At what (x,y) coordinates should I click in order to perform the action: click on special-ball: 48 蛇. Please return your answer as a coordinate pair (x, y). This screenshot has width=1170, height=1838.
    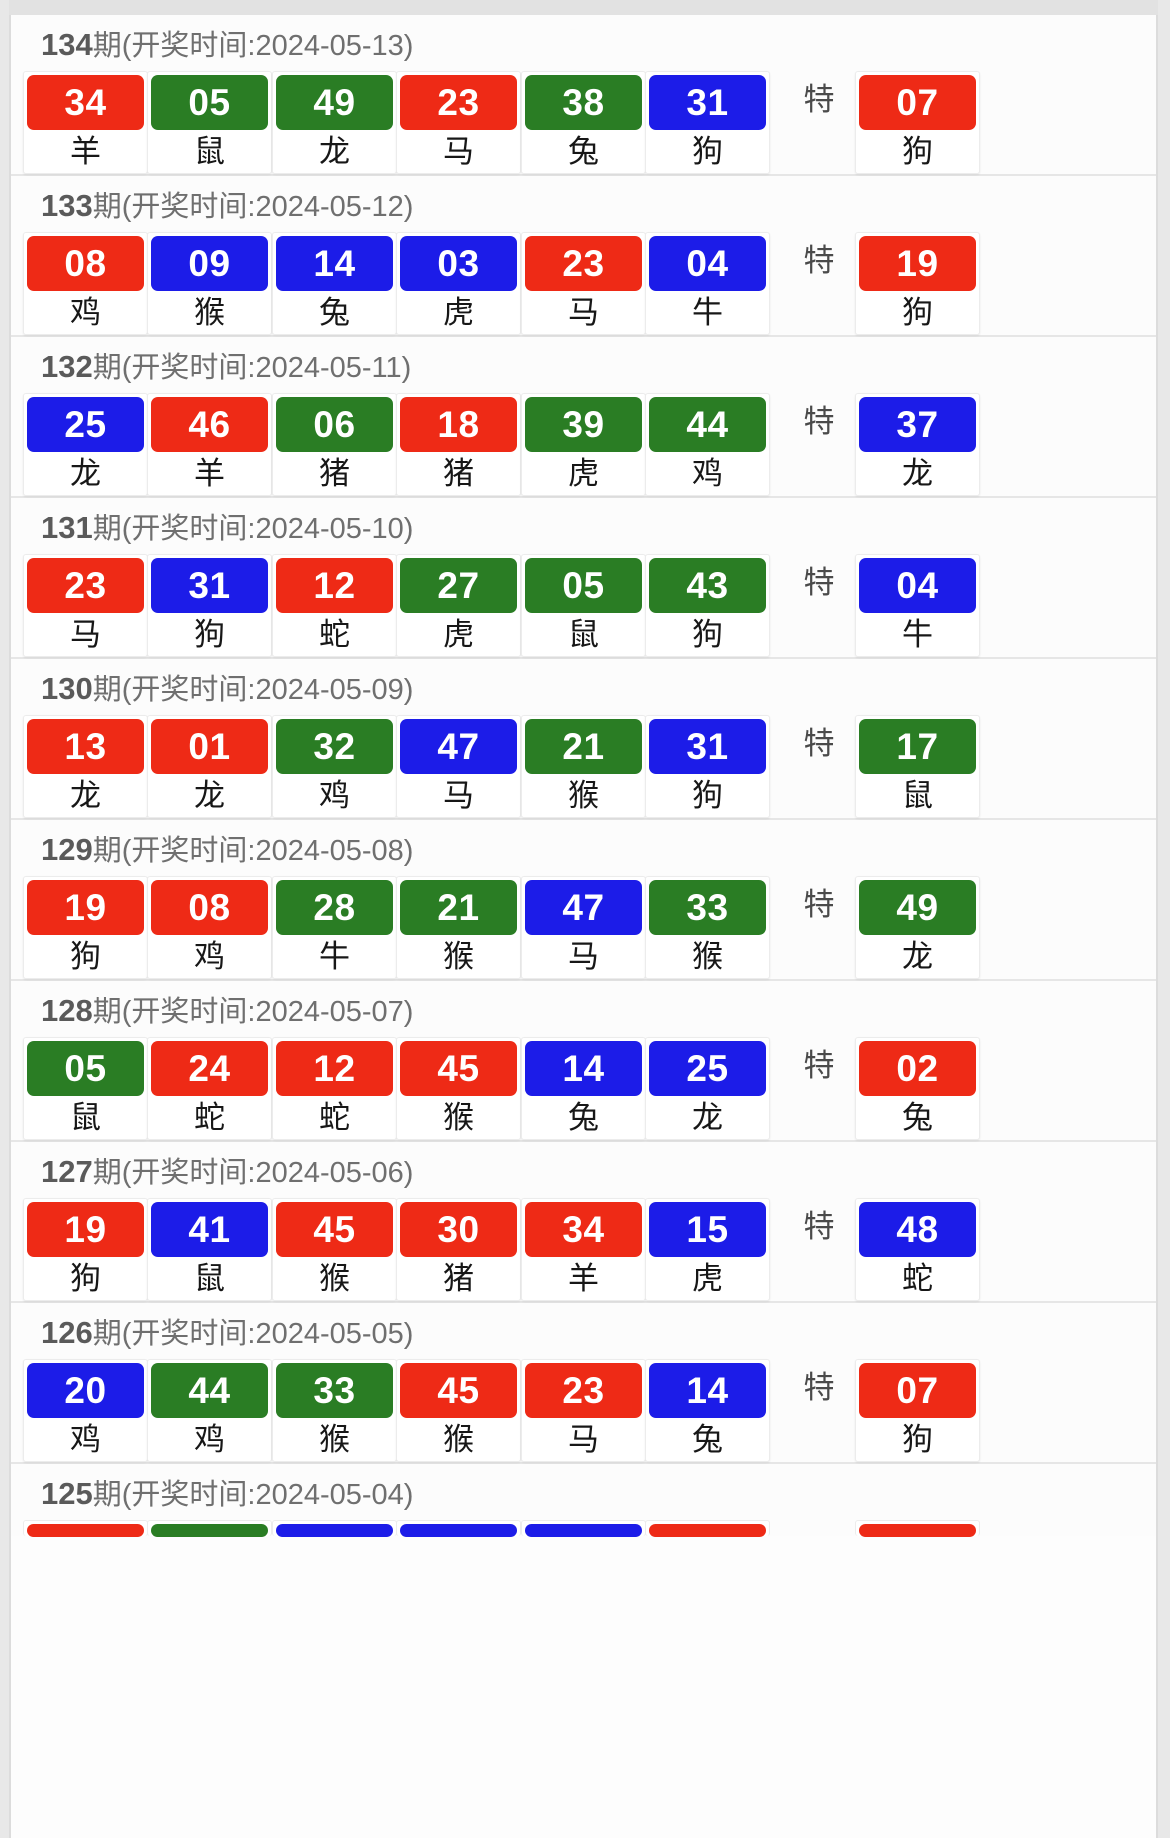
    Looking at the image, I should click on (917, 1249).